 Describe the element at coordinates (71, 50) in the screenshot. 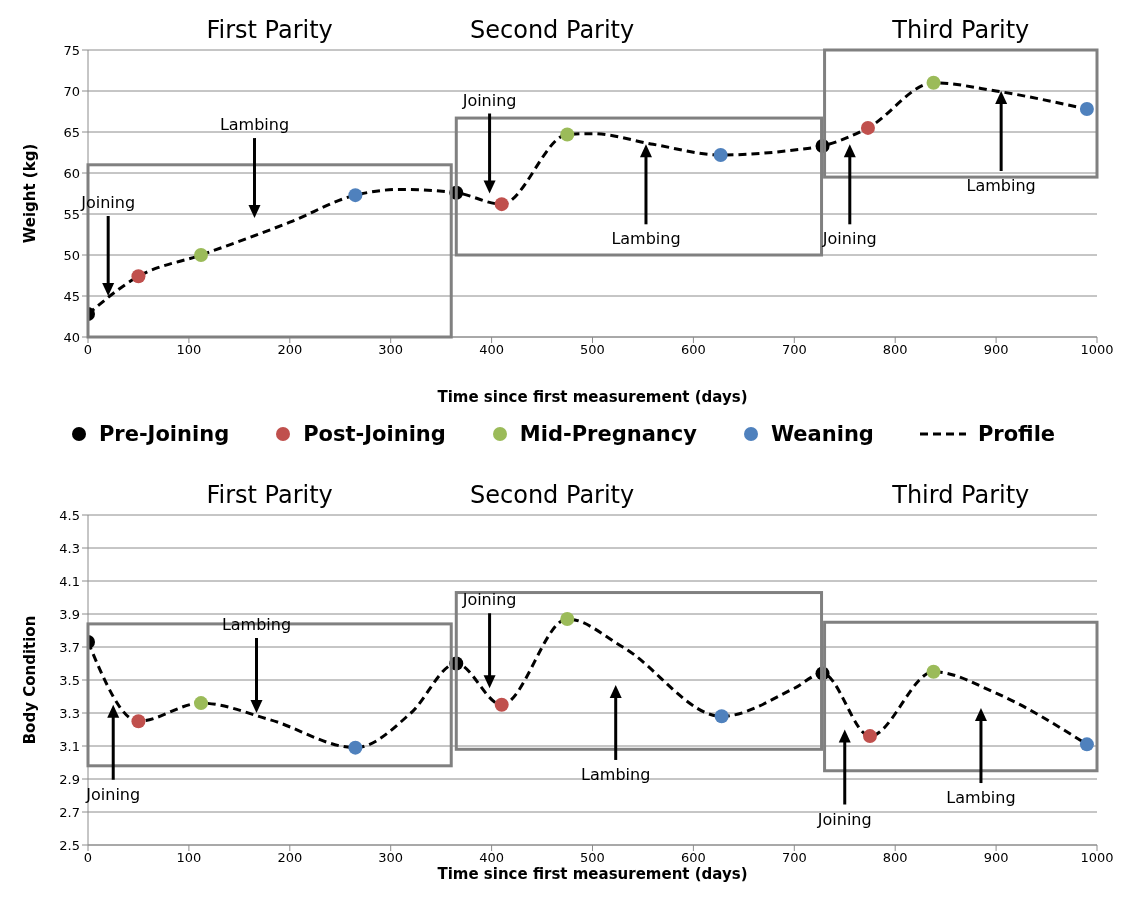

I see `y-tick-label: 75` at that location.